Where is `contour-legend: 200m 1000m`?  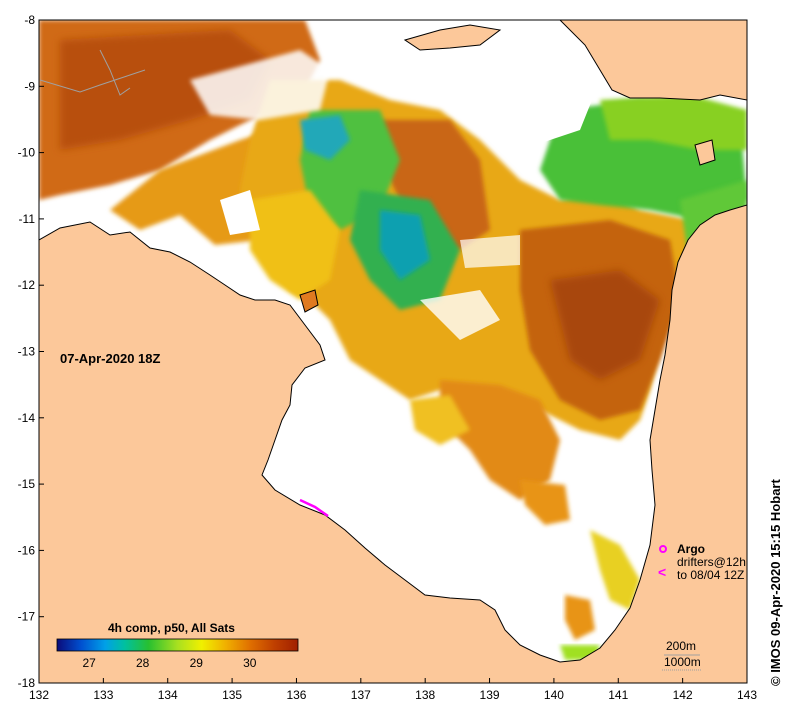
contour-legend: 200m 1000m is located at coordinates (682, 655).